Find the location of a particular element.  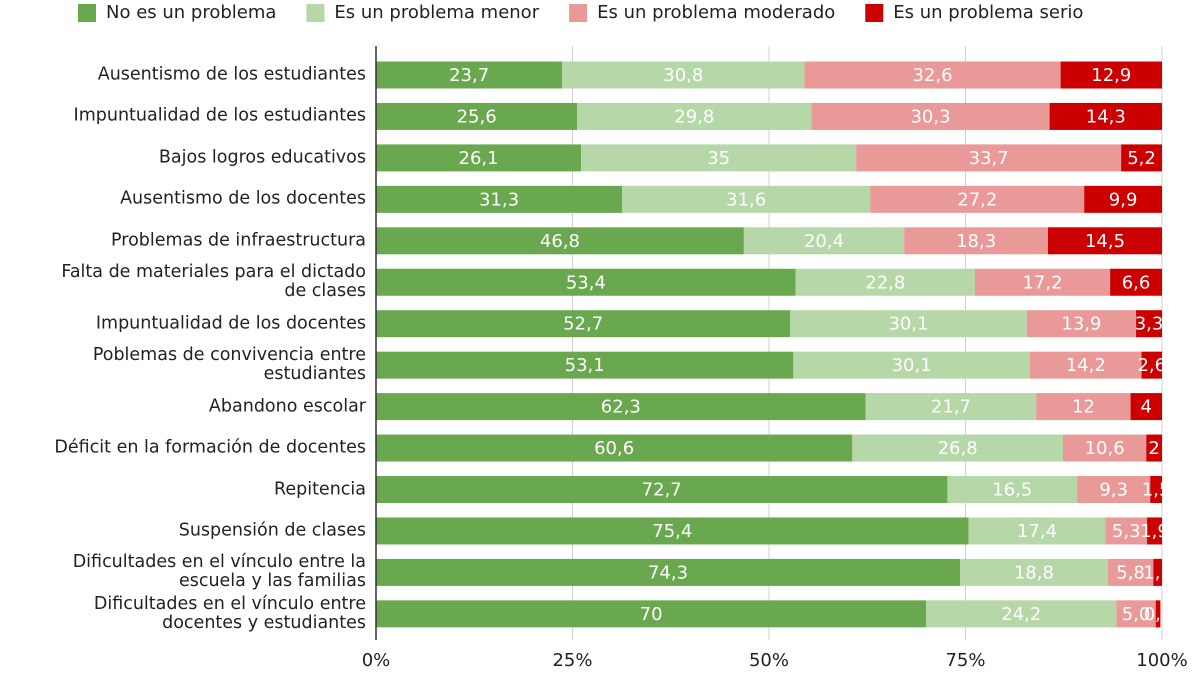

value-label: 24,2 is located at coordinates (1021, 614).